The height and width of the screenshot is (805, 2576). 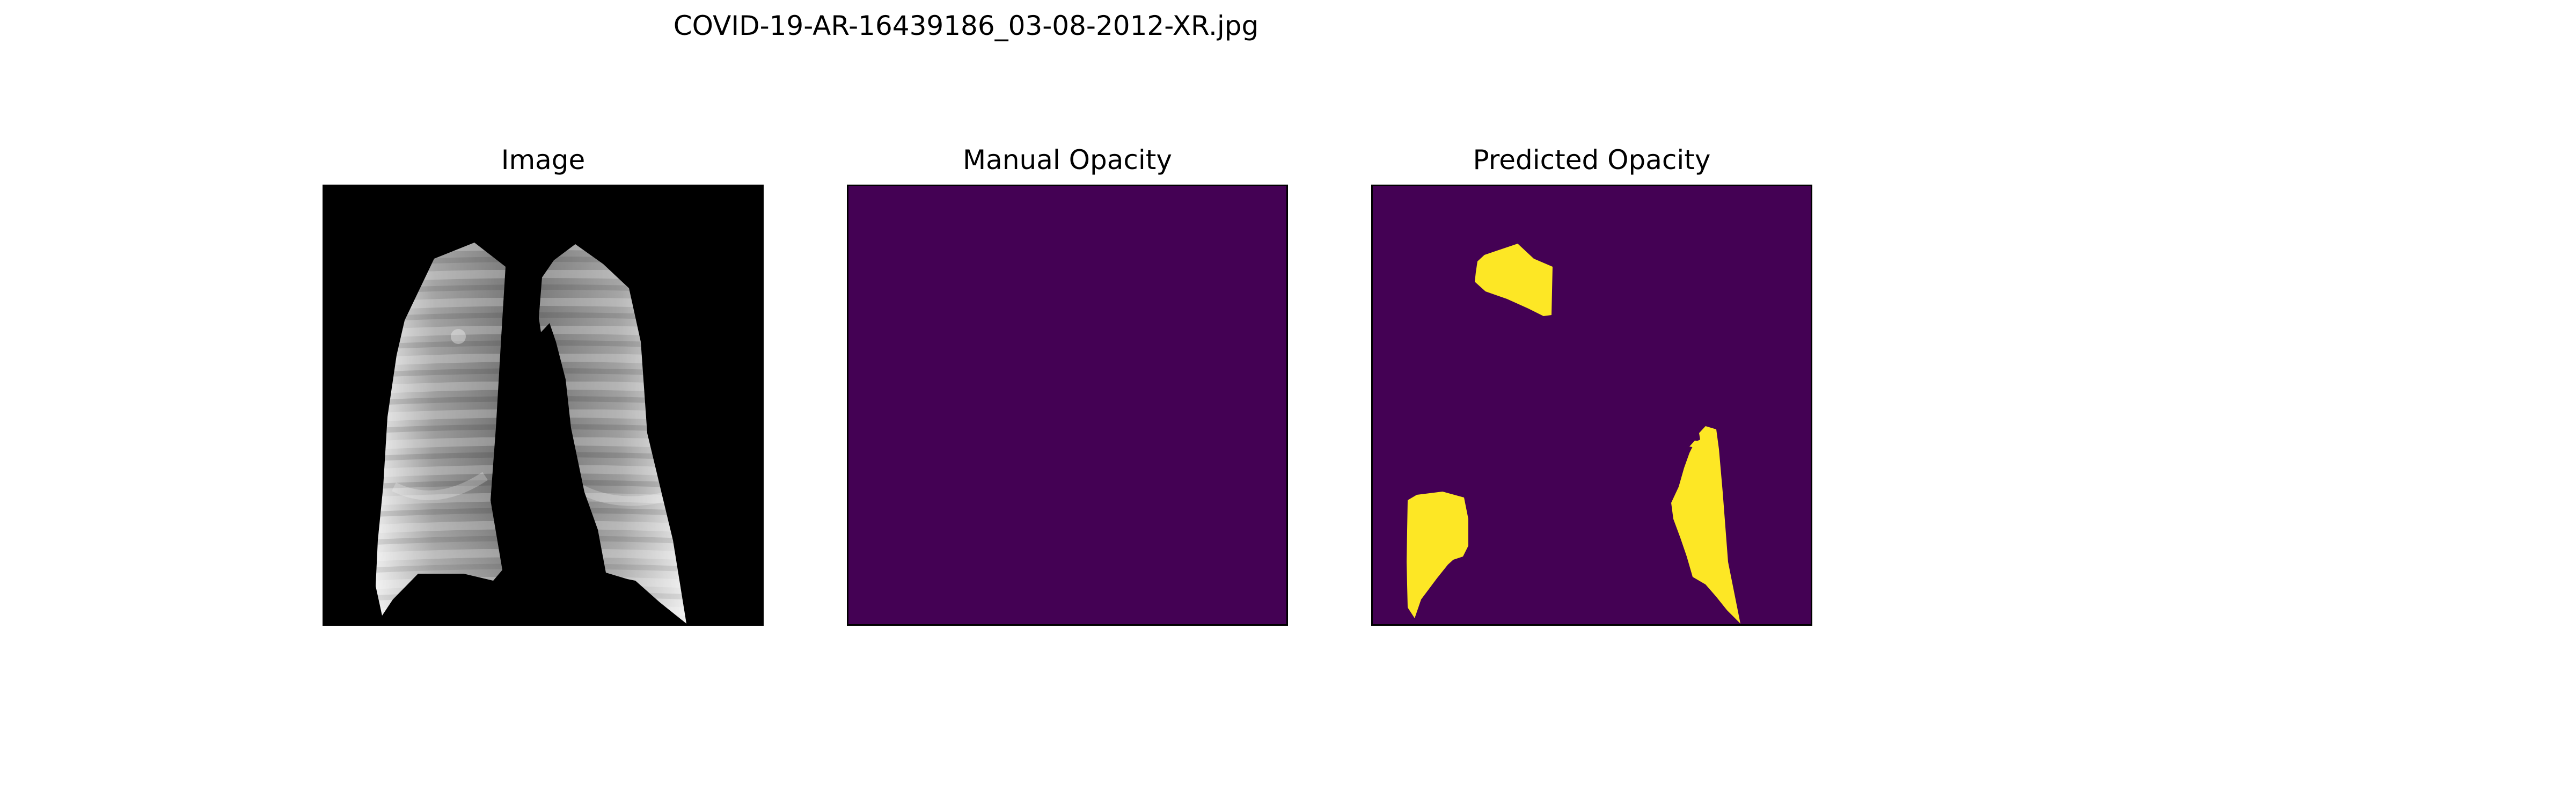 I want to click on predicted-opacity-mask, so click(x=1591, y=405).